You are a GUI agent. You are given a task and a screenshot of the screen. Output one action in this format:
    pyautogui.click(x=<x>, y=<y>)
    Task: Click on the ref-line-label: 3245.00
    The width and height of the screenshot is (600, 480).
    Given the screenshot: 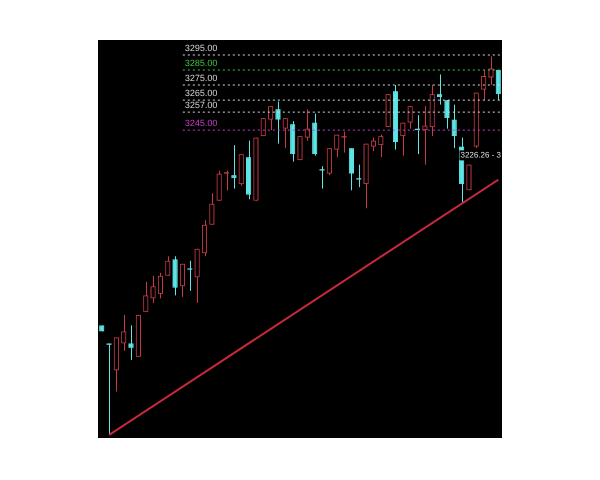 What is the action you would take?
    pyautogui.click(x=201, y=123)
    